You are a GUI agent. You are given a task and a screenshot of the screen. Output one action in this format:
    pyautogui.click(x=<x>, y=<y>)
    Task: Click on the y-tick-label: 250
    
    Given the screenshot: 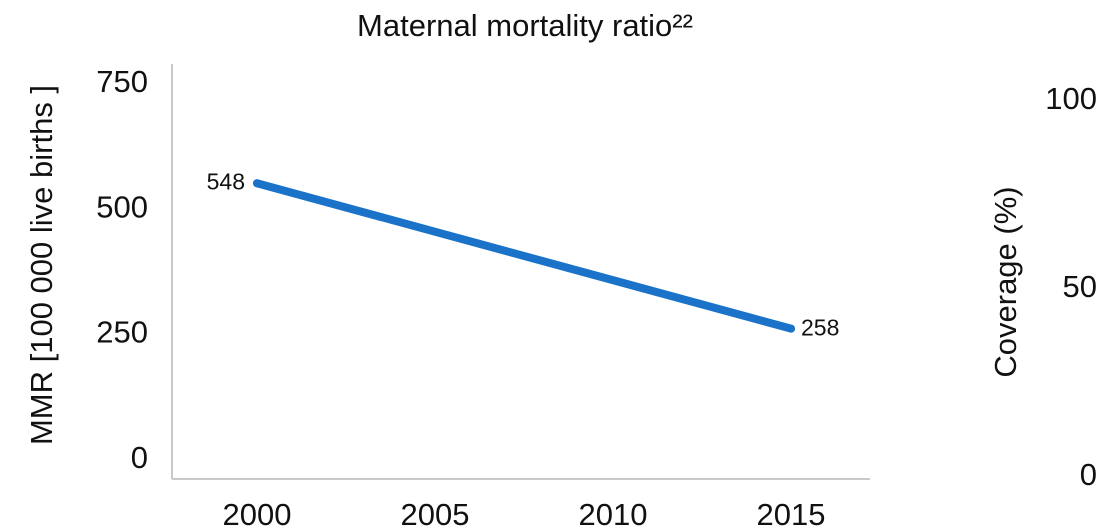 What is the action you would take?
    pyautogui.click(x=122, y=332)
    